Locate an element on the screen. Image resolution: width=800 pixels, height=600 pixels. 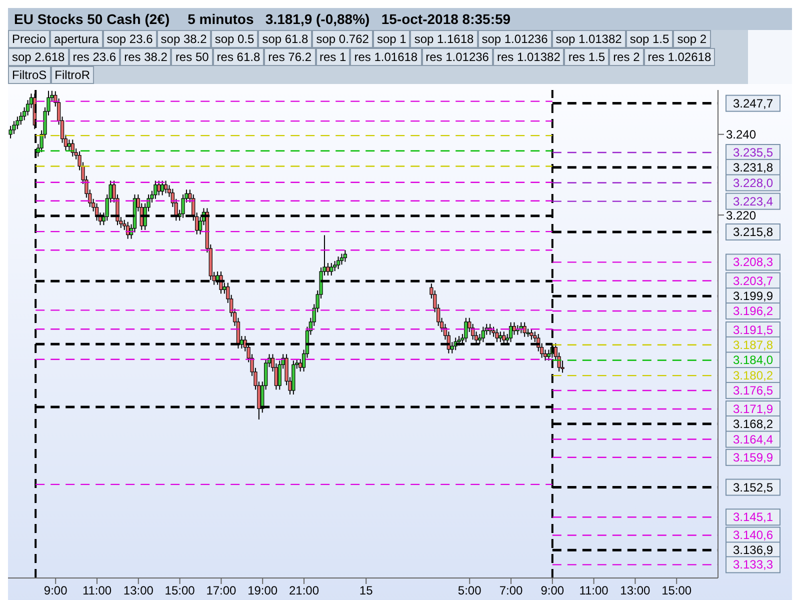
text: res 38.2 is located at coordinates (146, 57).